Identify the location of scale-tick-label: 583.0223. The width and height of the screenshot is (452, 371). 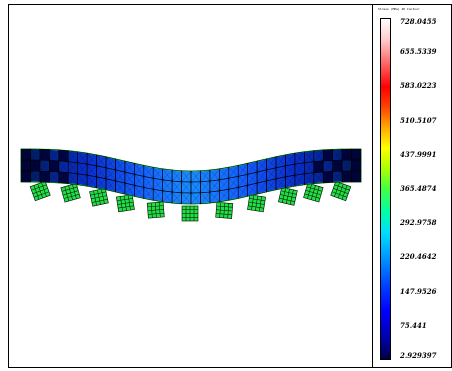
(418, 86).